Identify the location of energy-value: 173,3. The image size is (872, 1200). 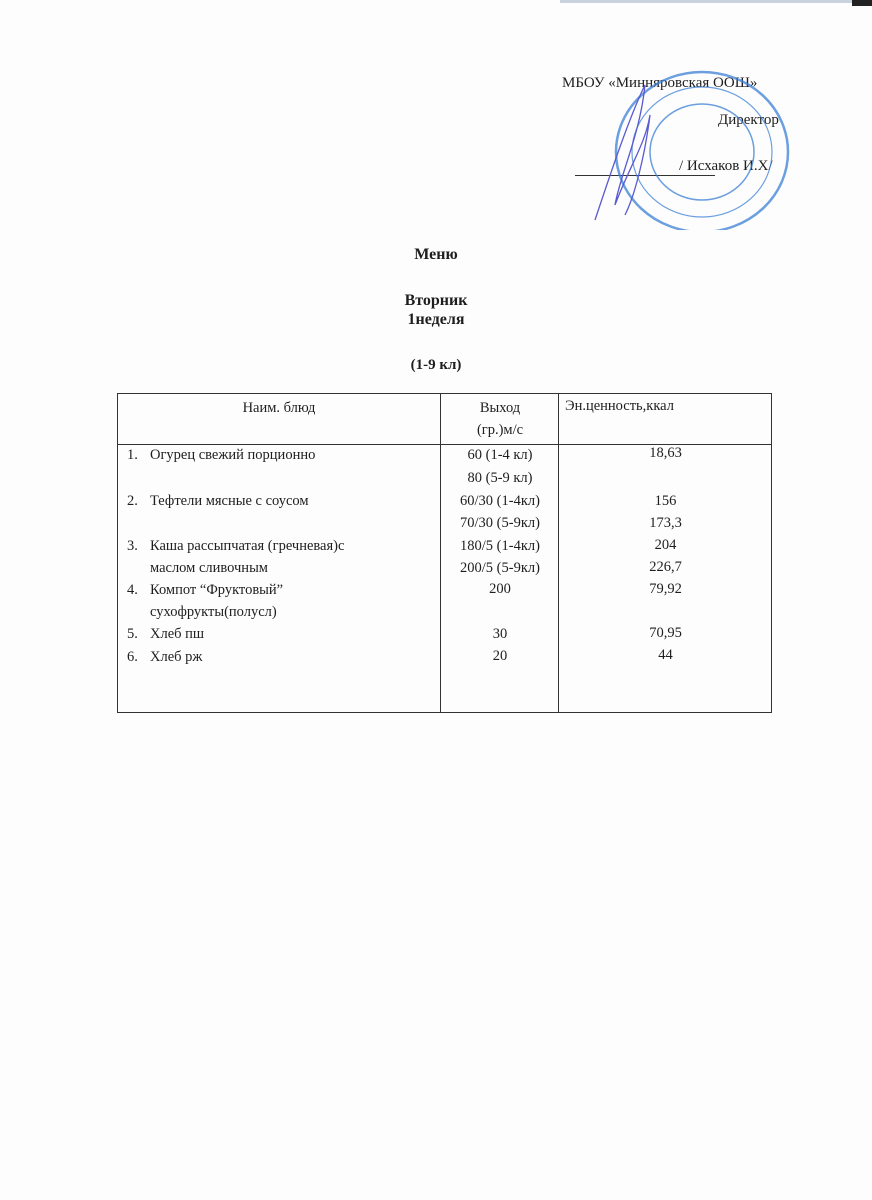
(665, 523).